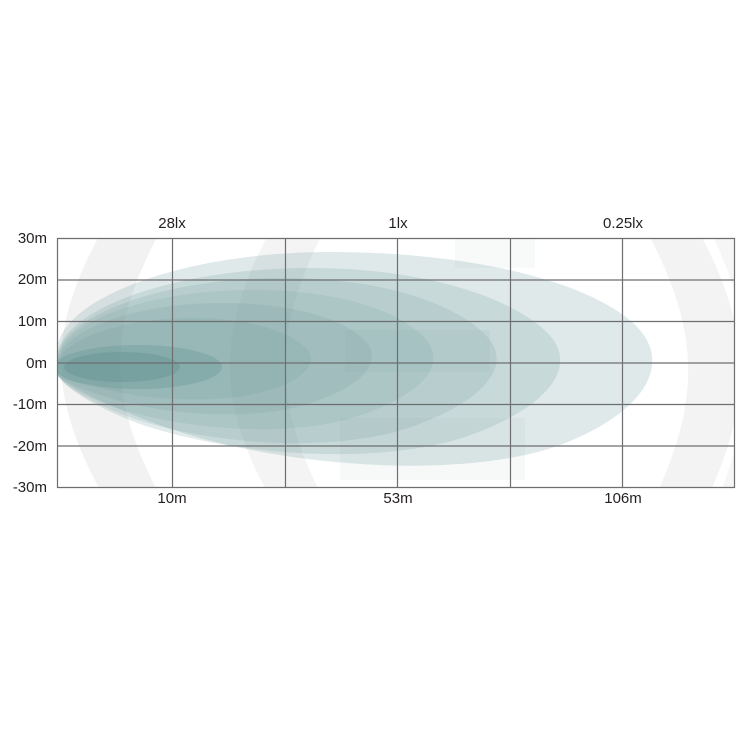  Describe the element at coordinates (36, 363) in the screenshot. I see `y-tick-0m: 0m` at that location.